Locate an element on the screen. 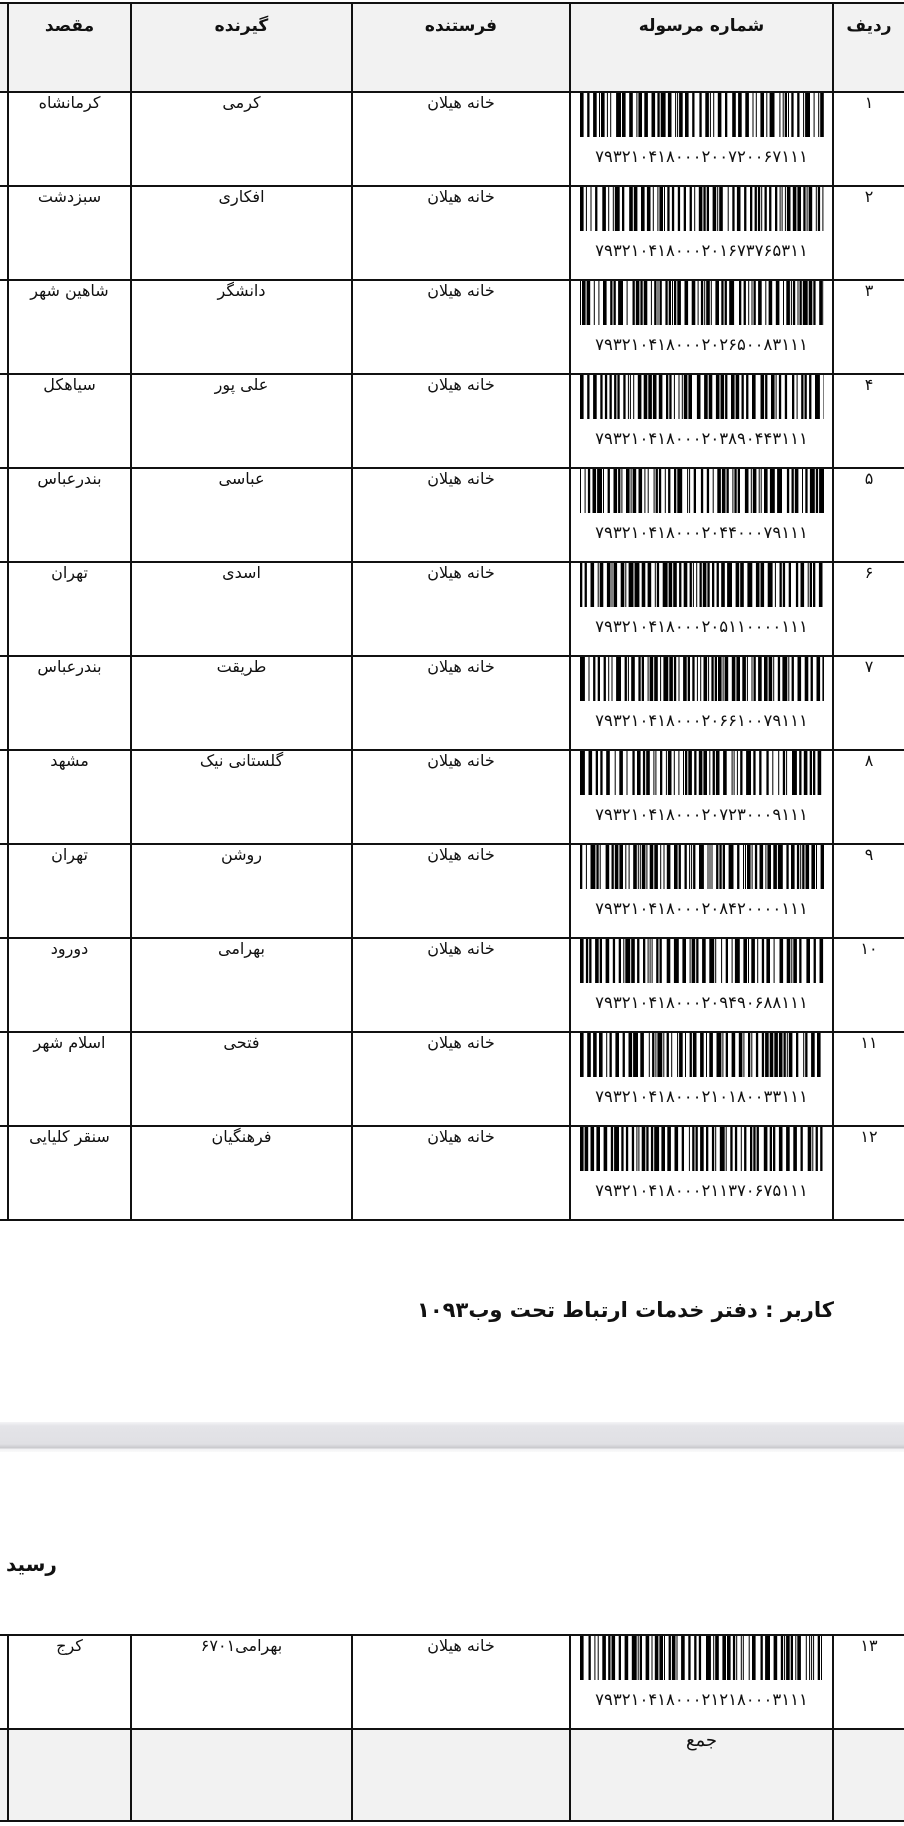 The width and height of the screenshot is (904, 1826). tracking-number: ۷۹۳۲۱۰۴۱۸۰۰۰۲۰۷۲۳۰۰۰۹۱۱۱ is located at coordinates (701, 814).